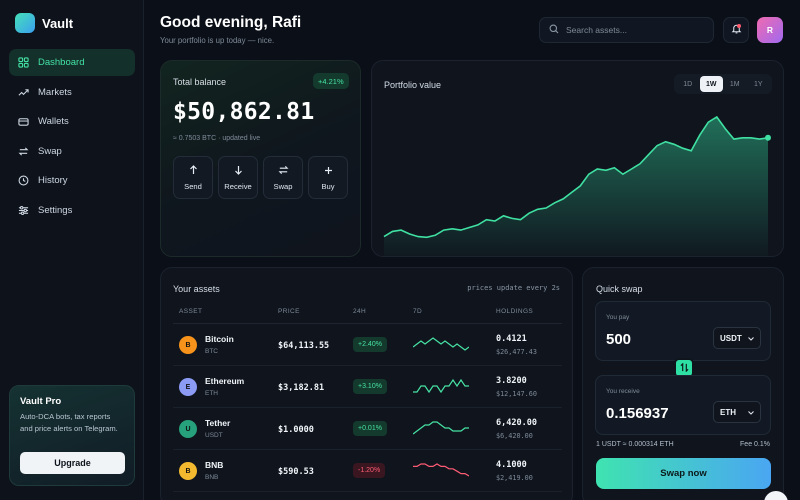 The width and height of the screenshot is (800, 500). Describe the element at coordinates (61, 62) in the screenshot. I see `sidebar-item-label: Dashboard` at that location.